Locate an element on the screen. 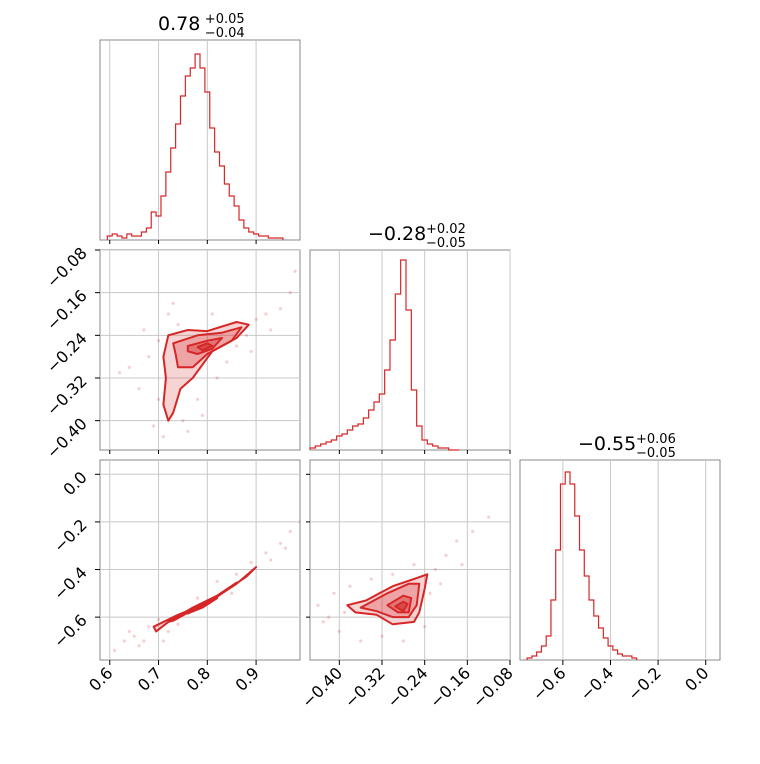 Image resolution: width=760 pixels, height=764 pixels. xtick-label-2-3: 0.0 is located at coordinates (696, 678).